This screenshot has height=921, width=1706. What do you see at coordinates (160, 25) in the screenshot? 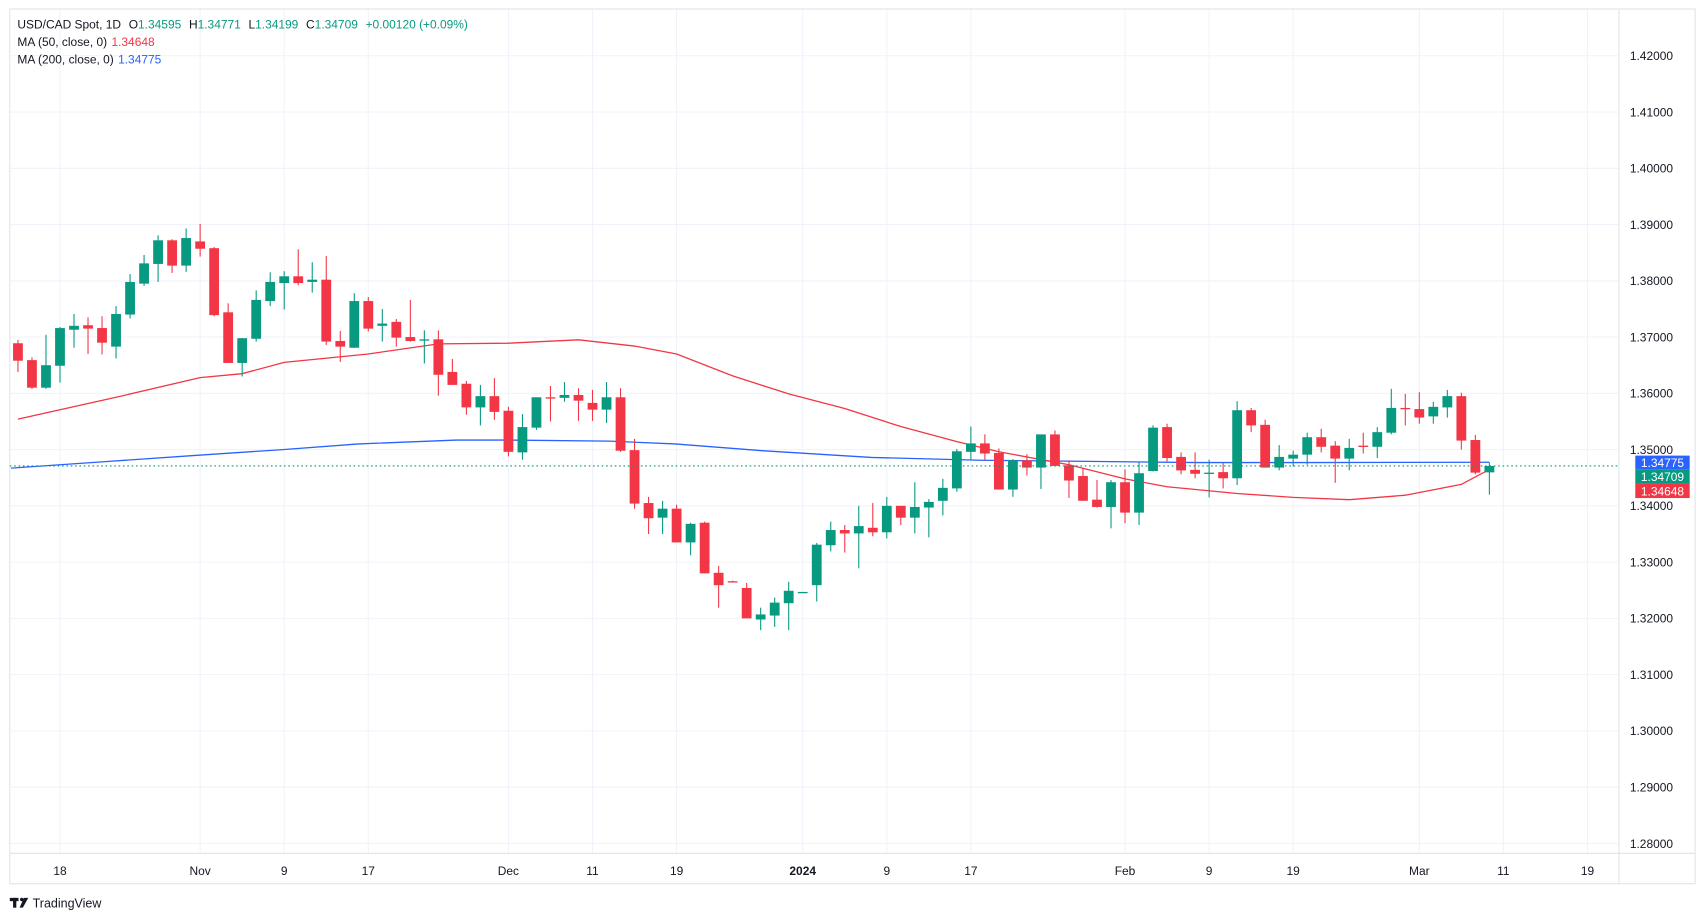
I see `open-value: 1.34595` at bounding box center [160, 25].